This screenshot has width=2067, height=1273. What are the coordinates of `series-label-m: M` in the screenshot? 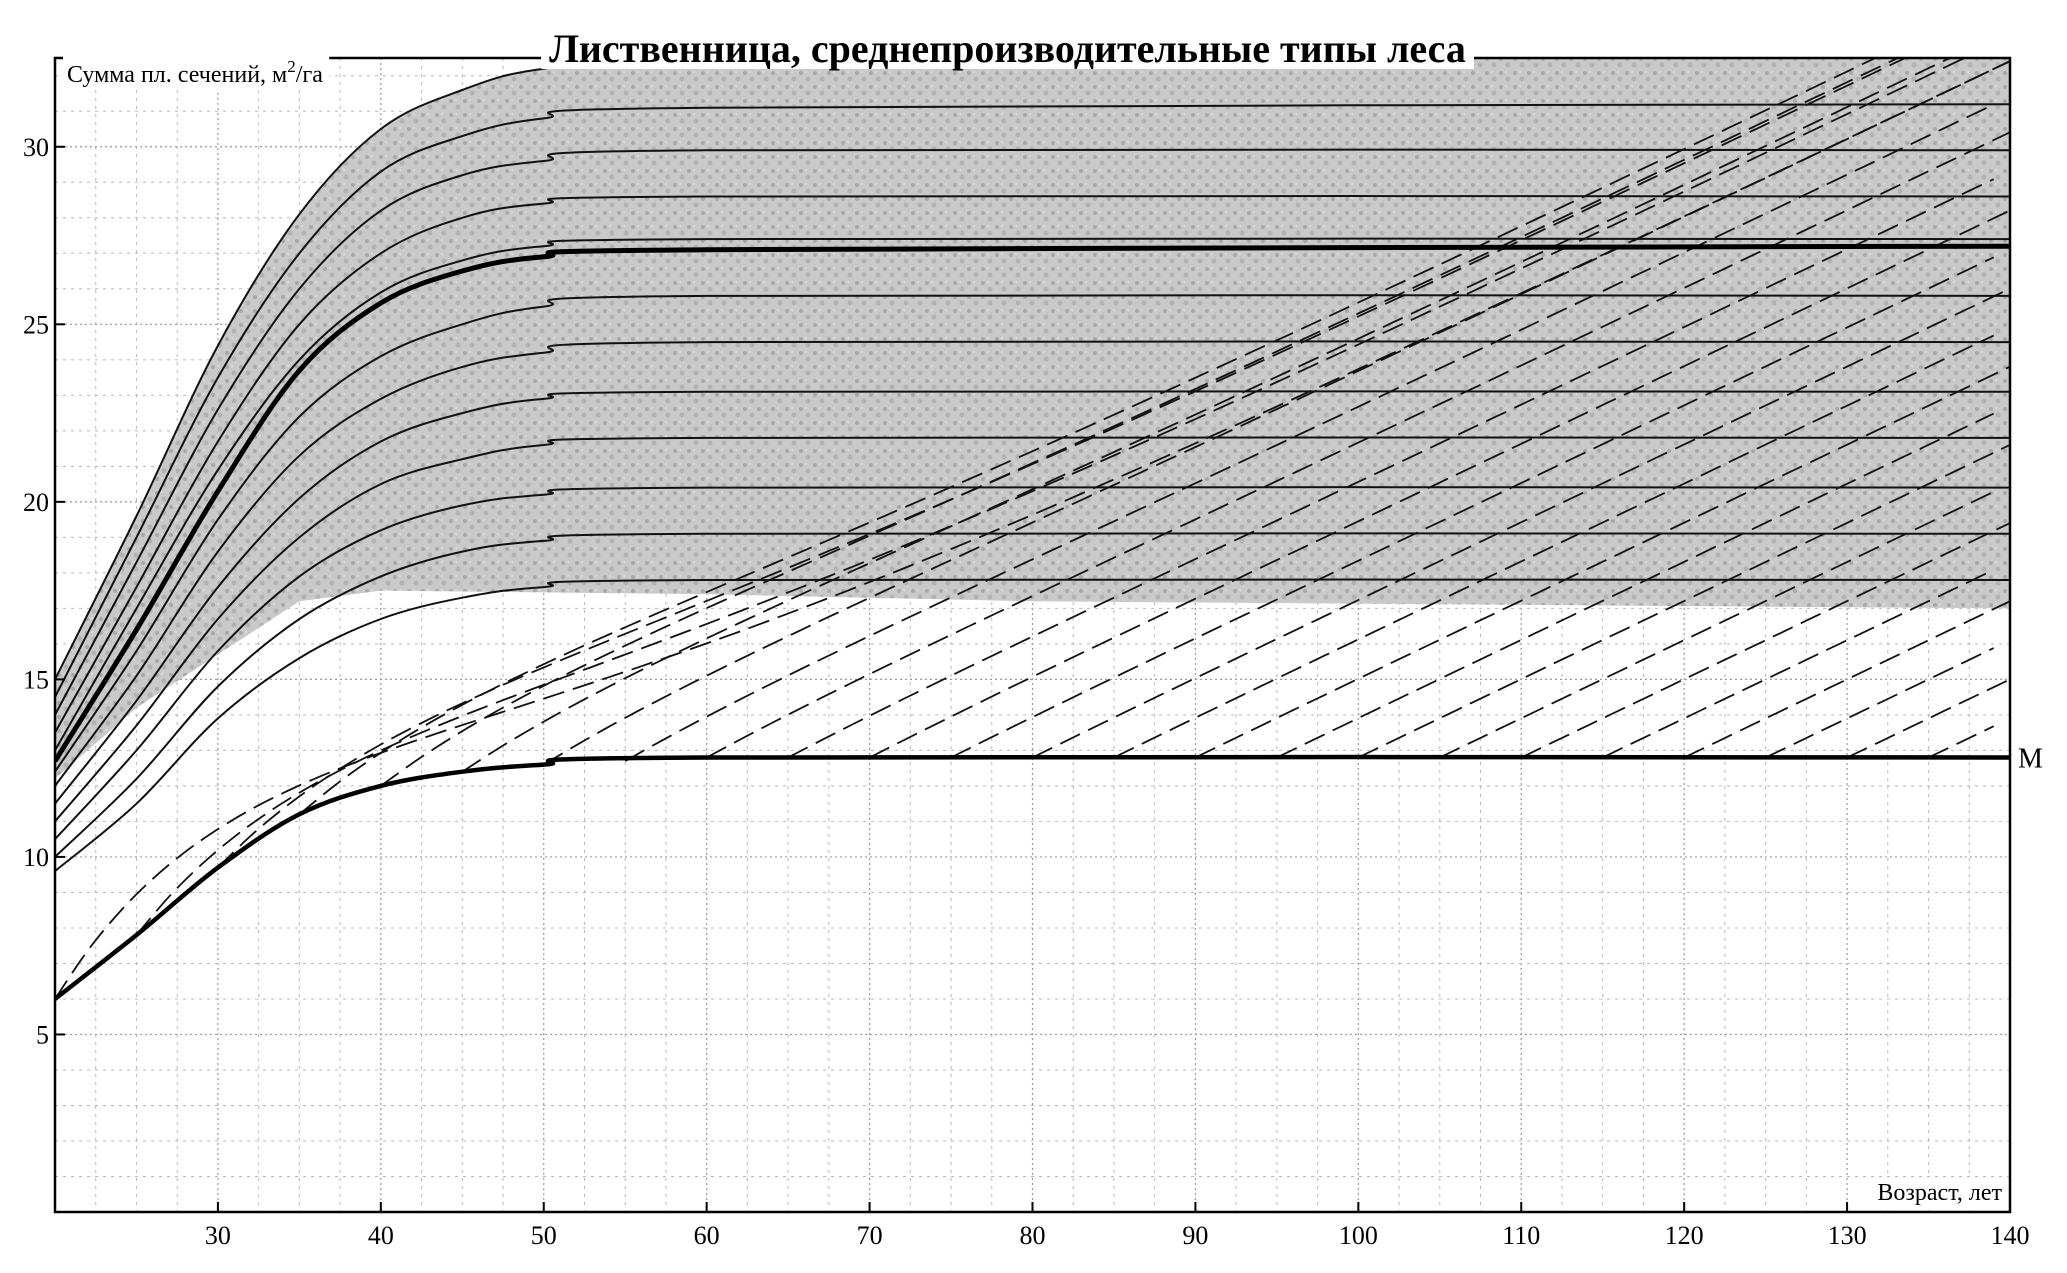 It's located at (2030, 759).